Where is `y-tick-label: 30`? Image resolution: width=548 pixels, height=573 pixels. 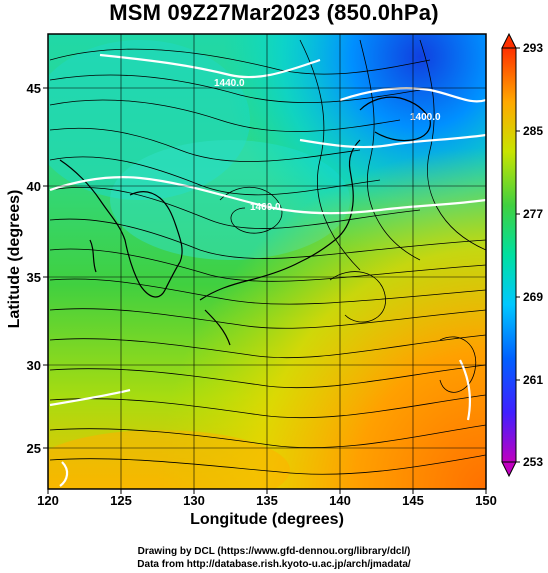
y-tick-label: 30 is located at coordinates (34, 365).